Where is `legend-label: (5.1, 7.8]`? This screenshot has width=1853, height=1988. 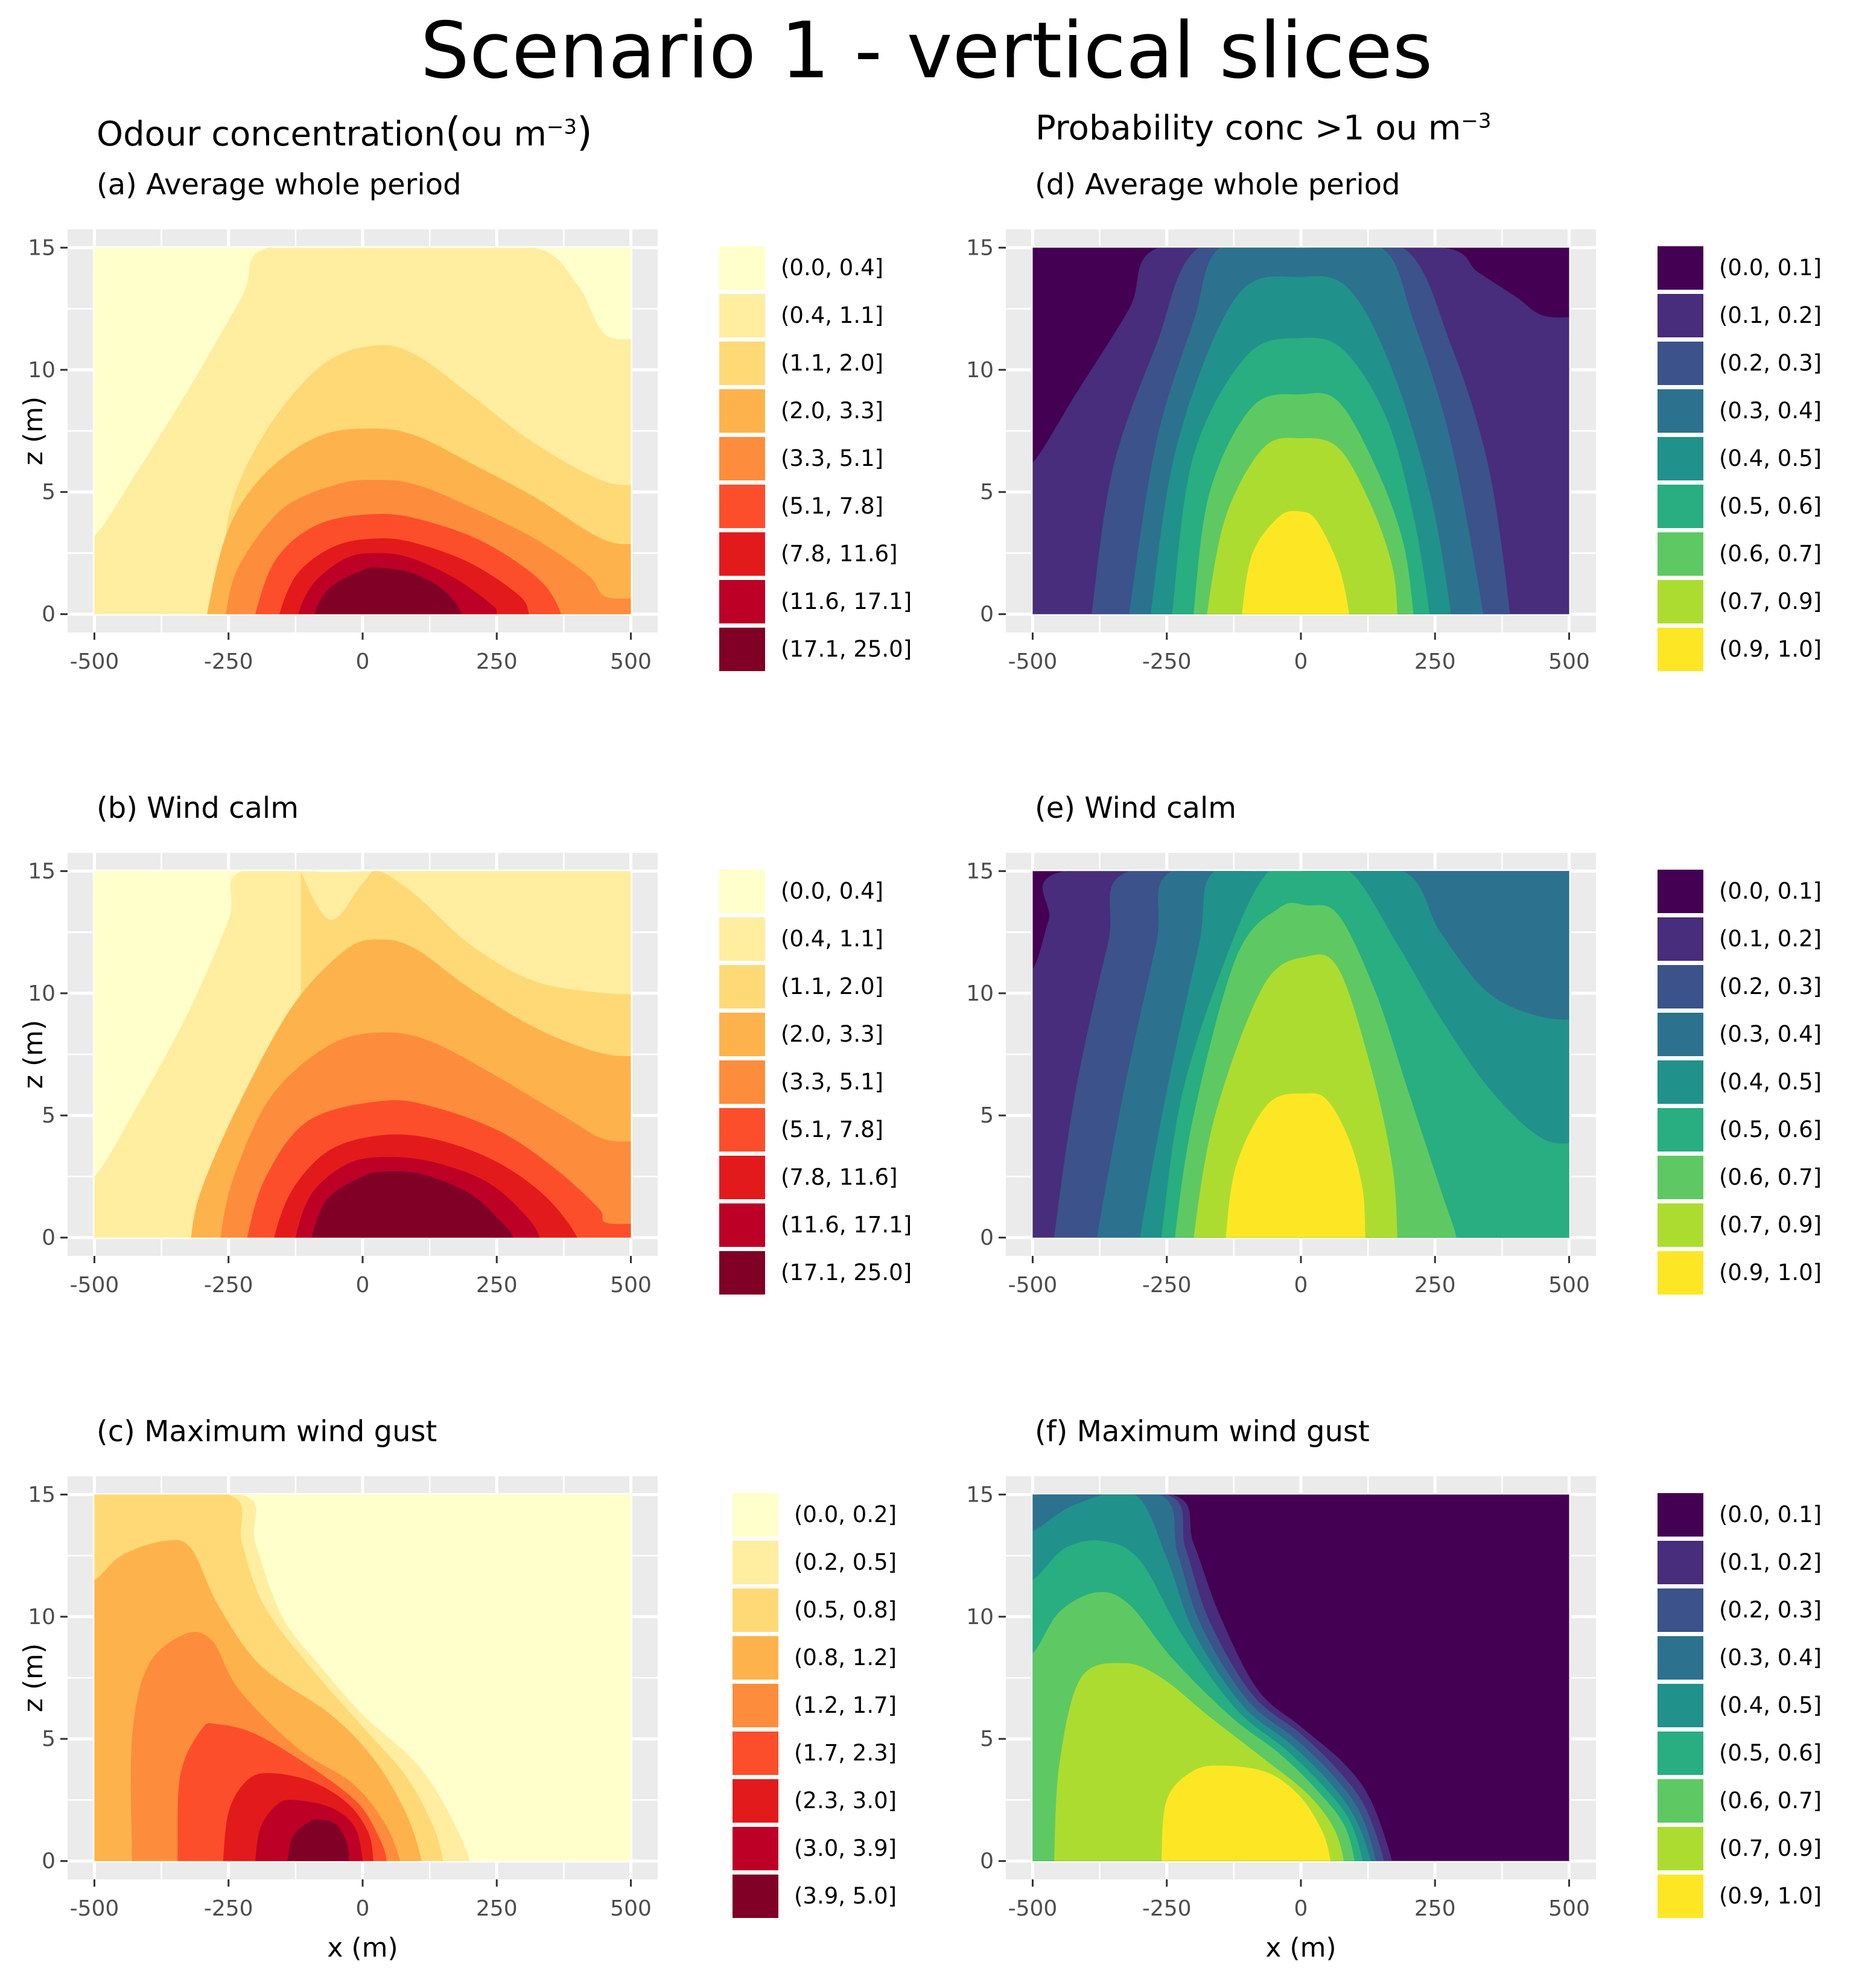 legend-label: (5.1, 7.8] is located at coordinates (832, 506).